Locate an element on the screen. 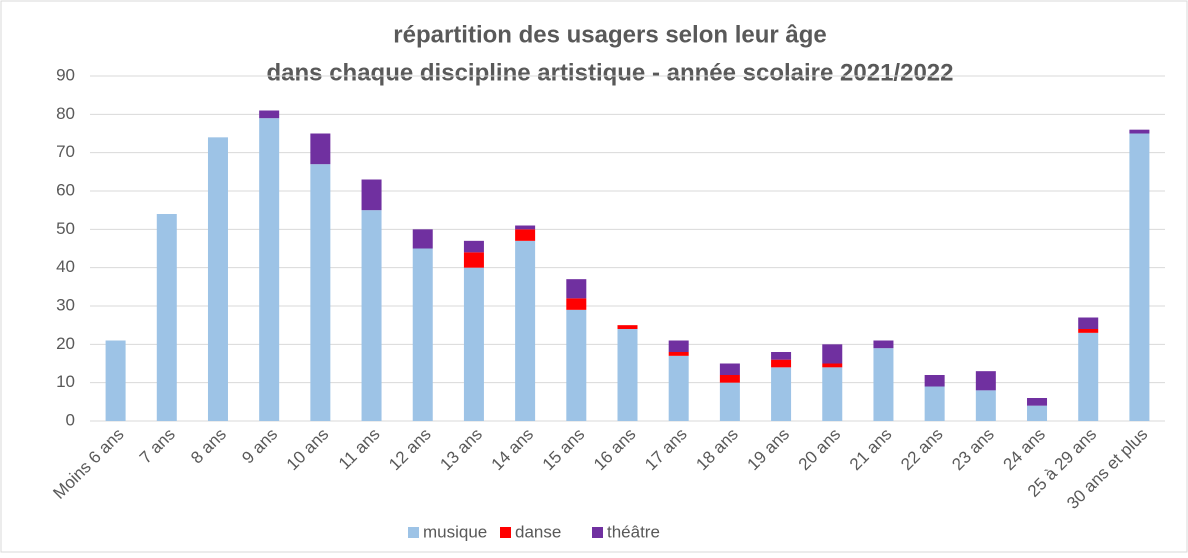 This screenshot has width=1188, height=558. y-tick-label: 10 is located at coordinates (65, 381).